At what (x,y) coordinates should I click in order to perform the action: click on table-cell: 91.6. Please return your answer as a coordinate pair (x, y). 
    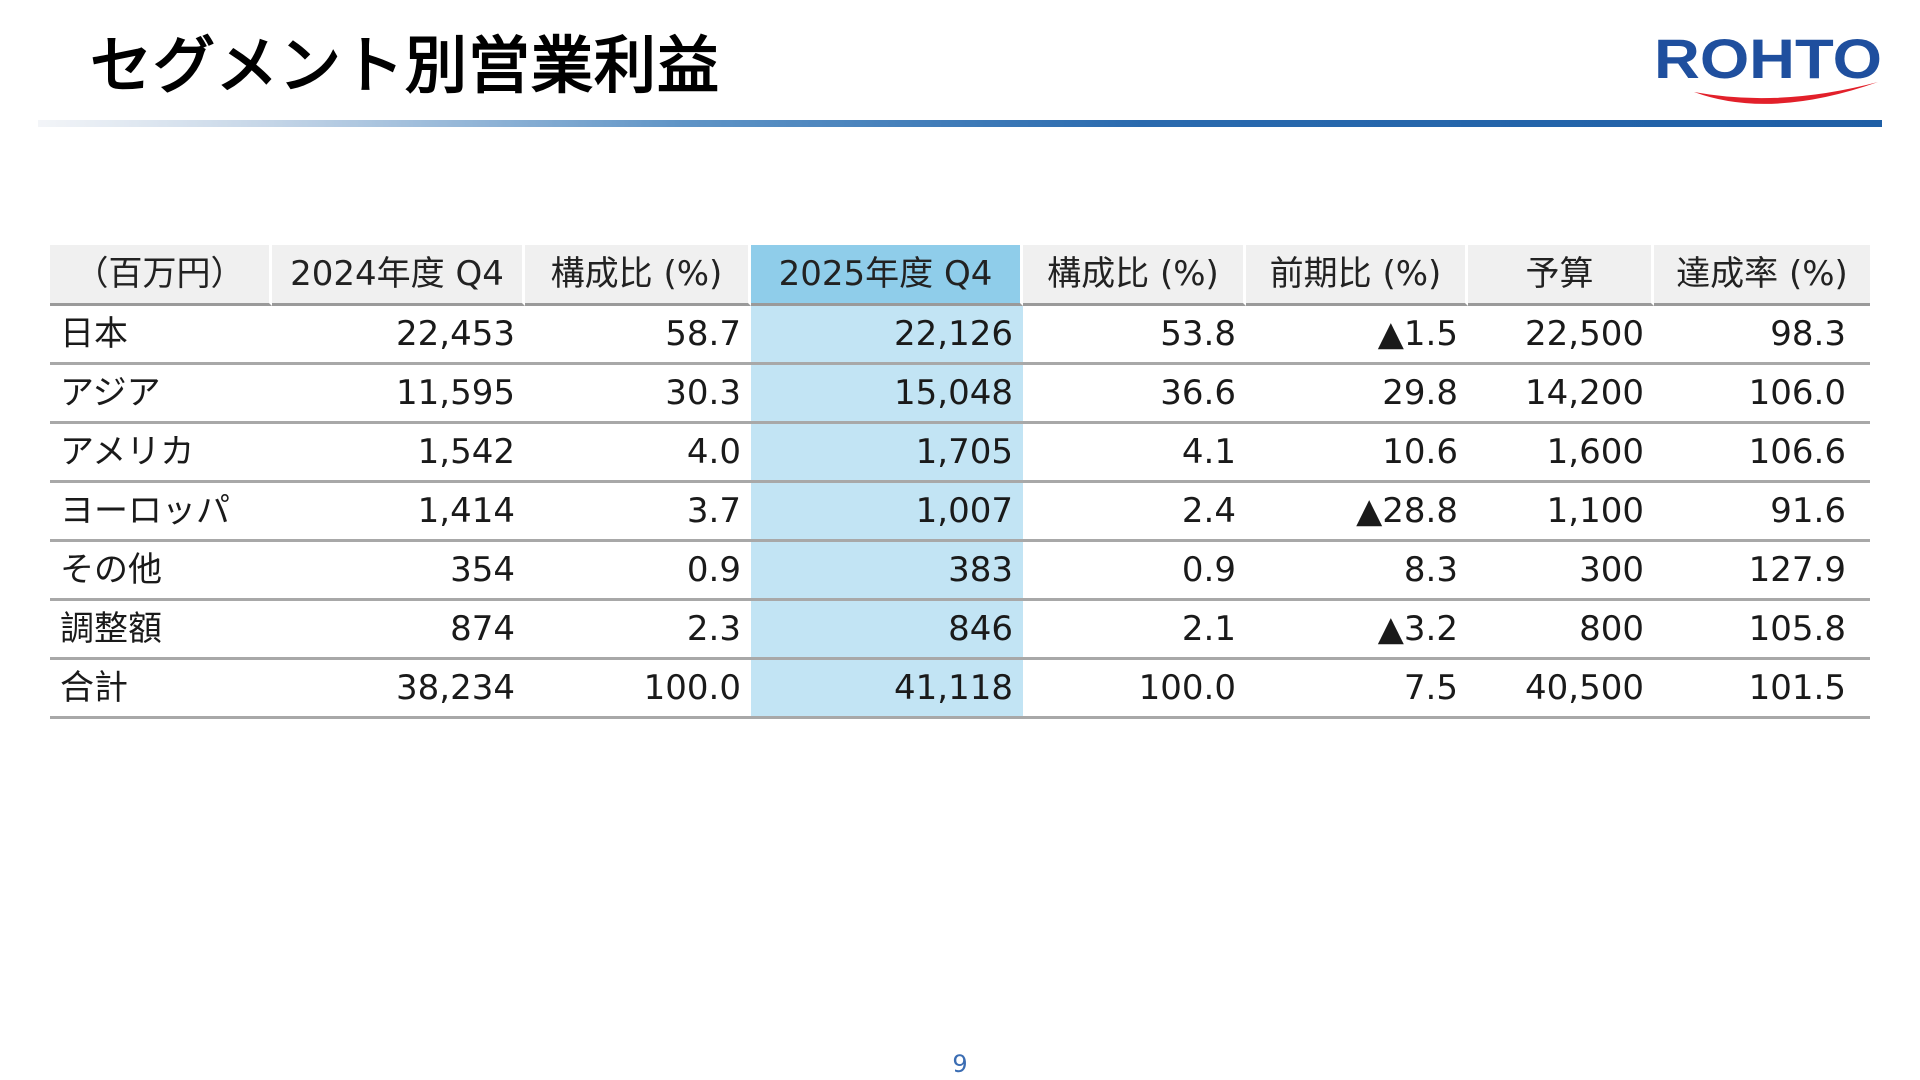
    Looking at the image, I should click on (1762, 512).